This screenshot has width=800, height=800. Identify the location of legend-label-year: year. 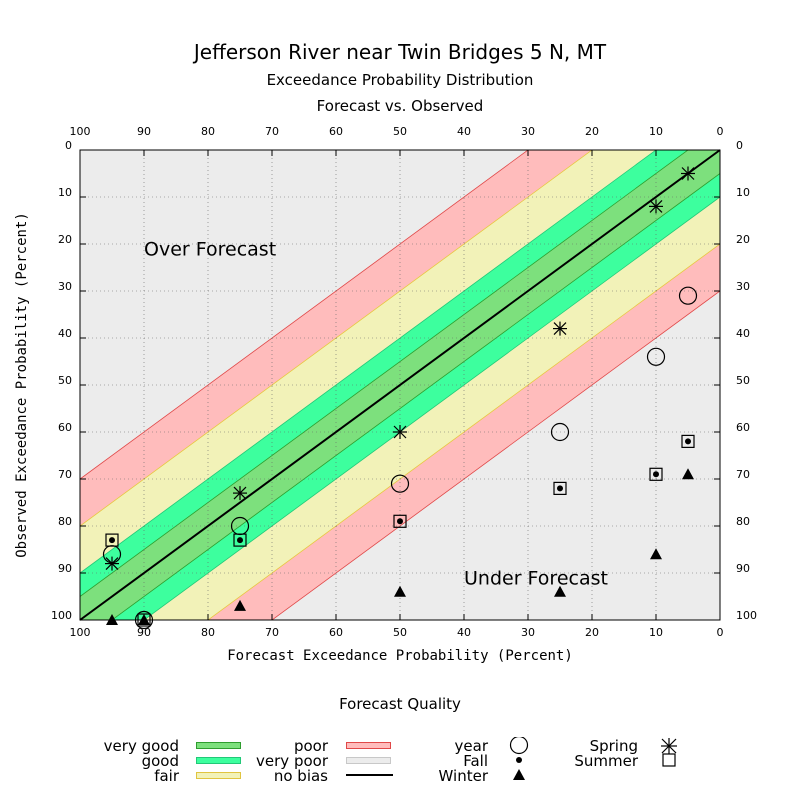
(471, 746).